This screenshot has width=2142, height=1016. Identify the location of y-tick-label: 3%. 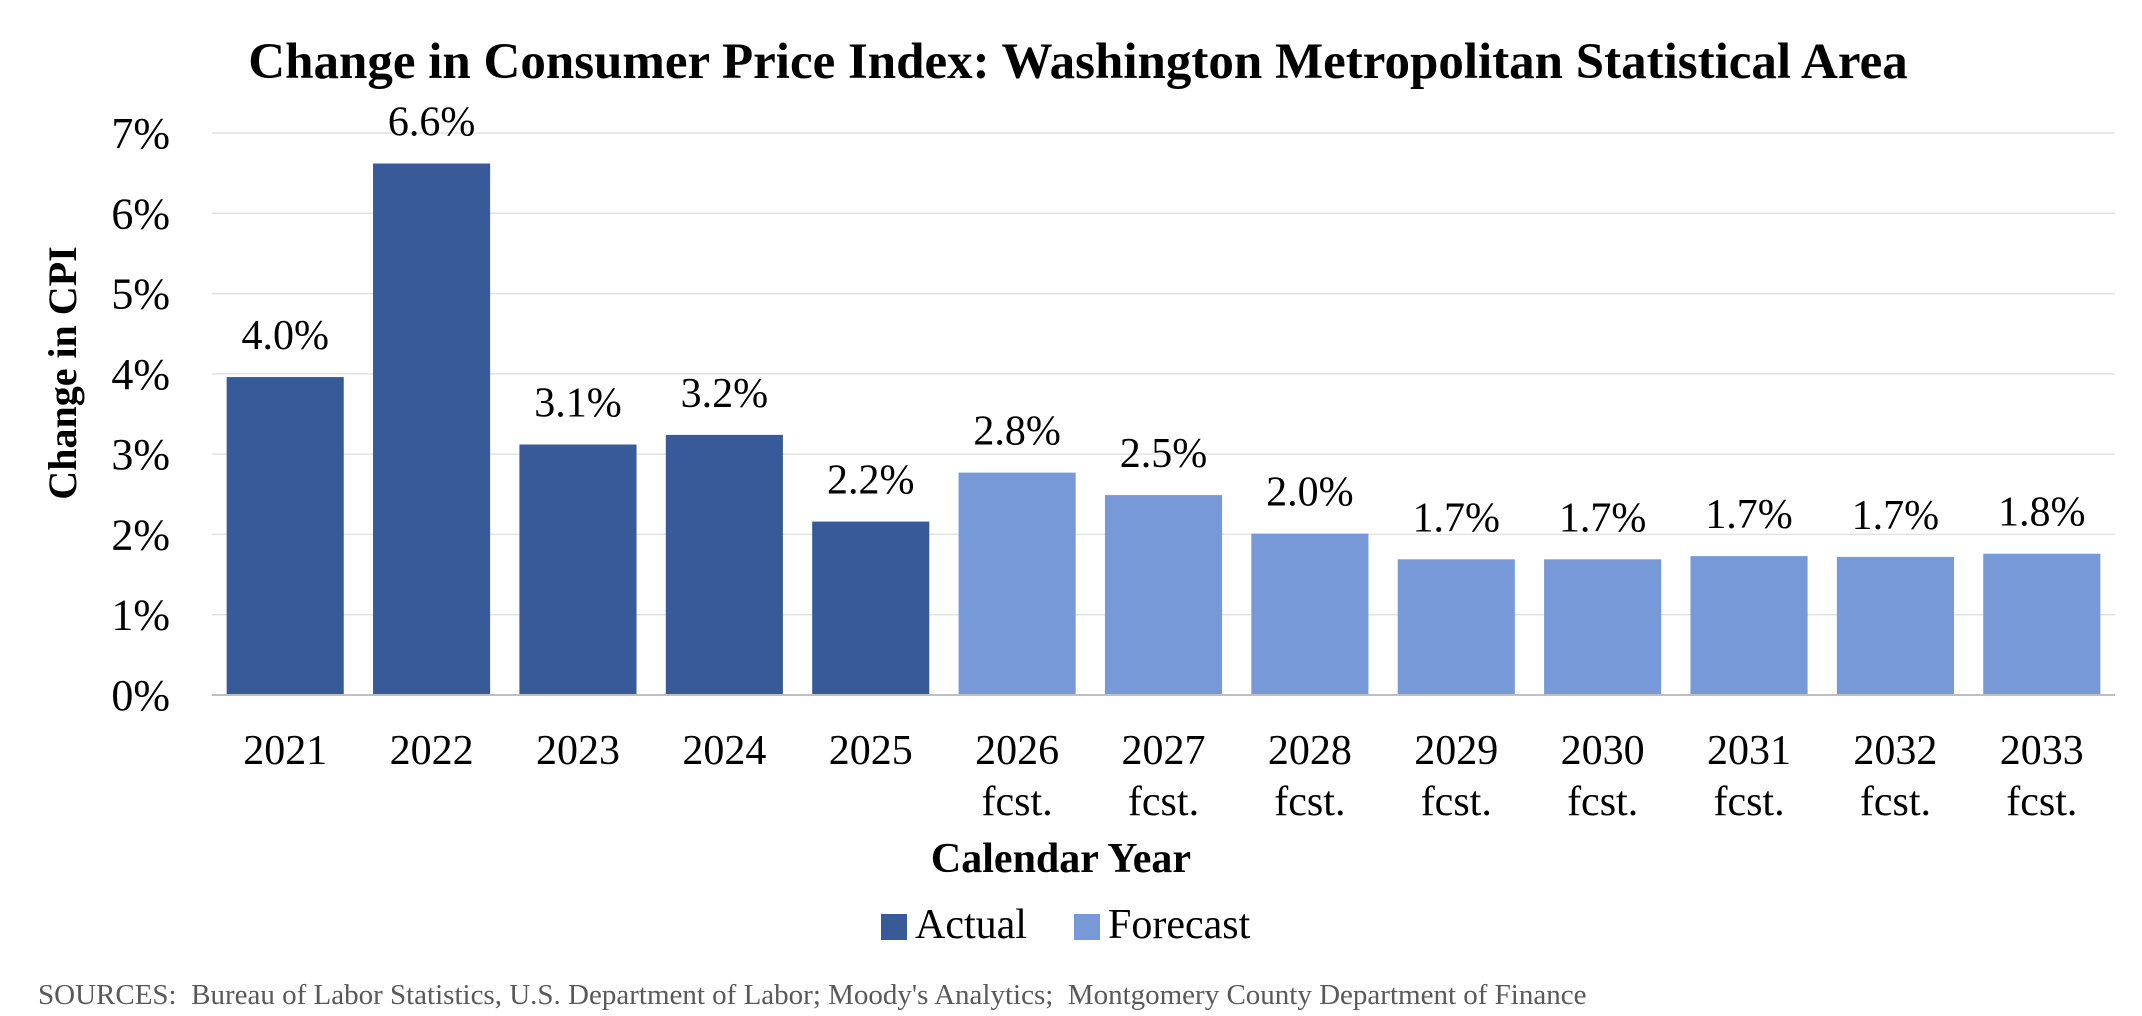
(140, 454).